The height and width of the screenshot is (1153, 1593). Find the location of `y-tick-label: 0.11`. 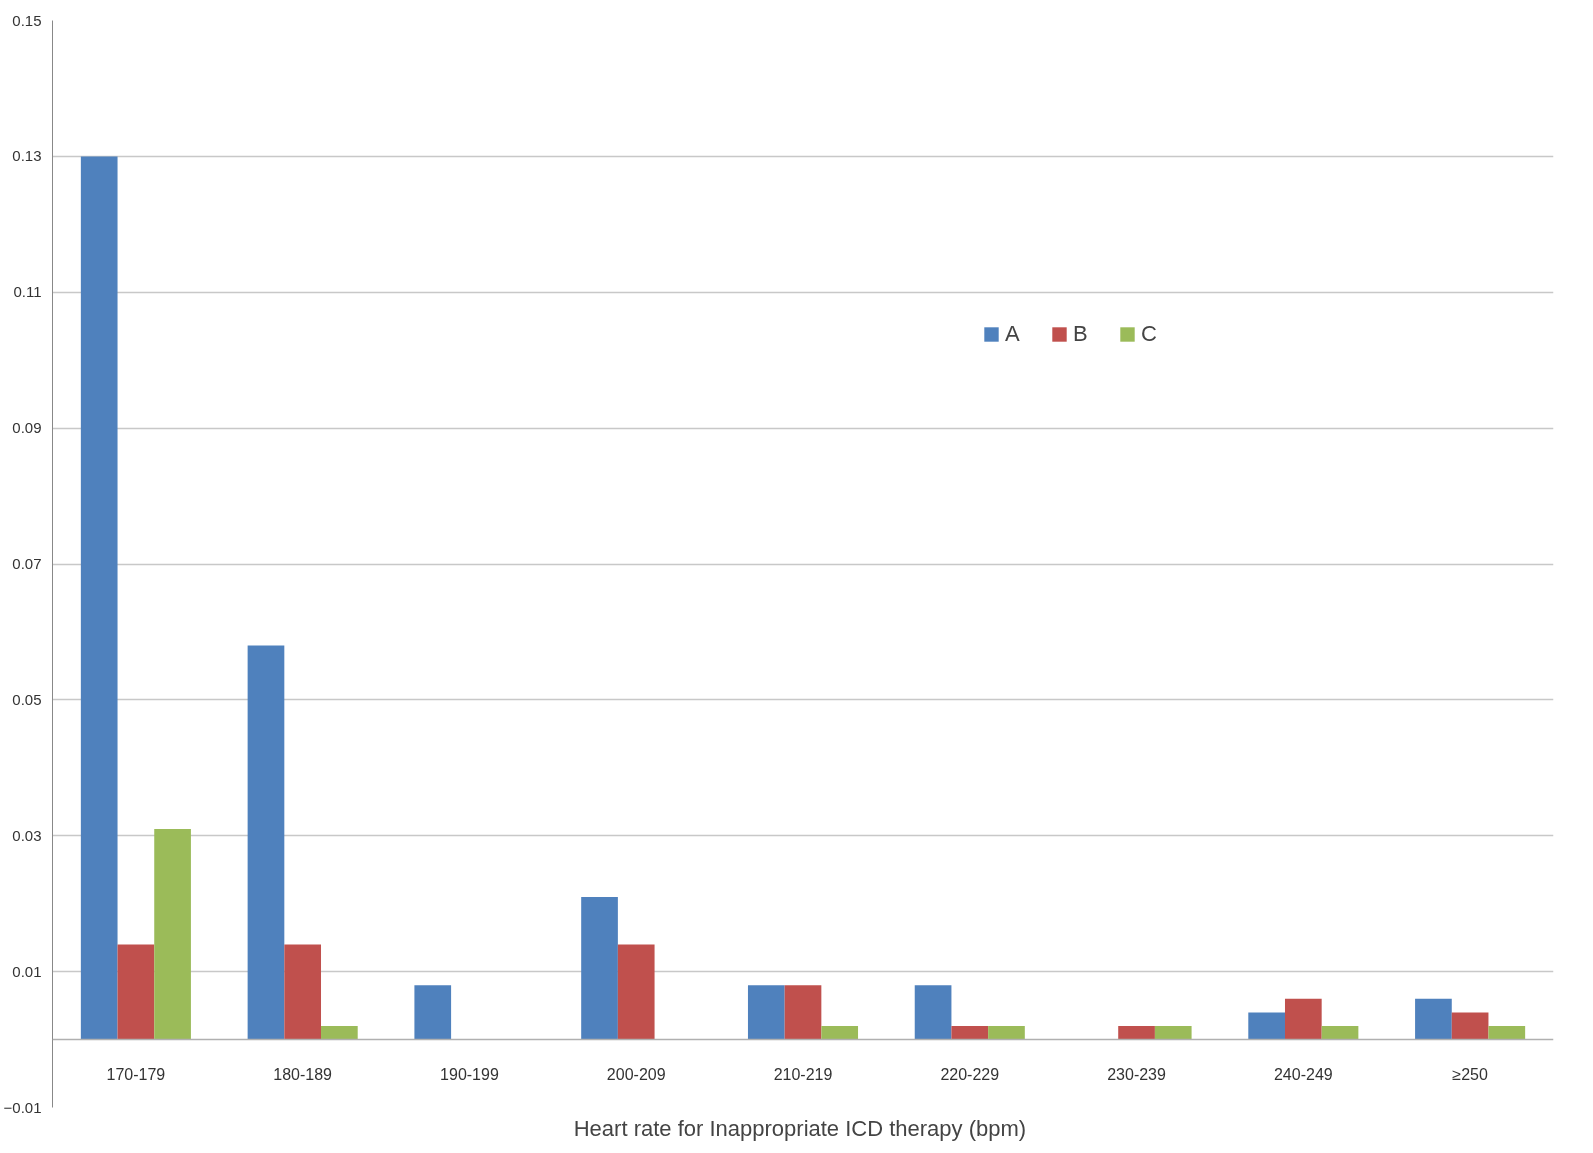

y-tick-label: 0.11 is located at coordinates (27, 292).